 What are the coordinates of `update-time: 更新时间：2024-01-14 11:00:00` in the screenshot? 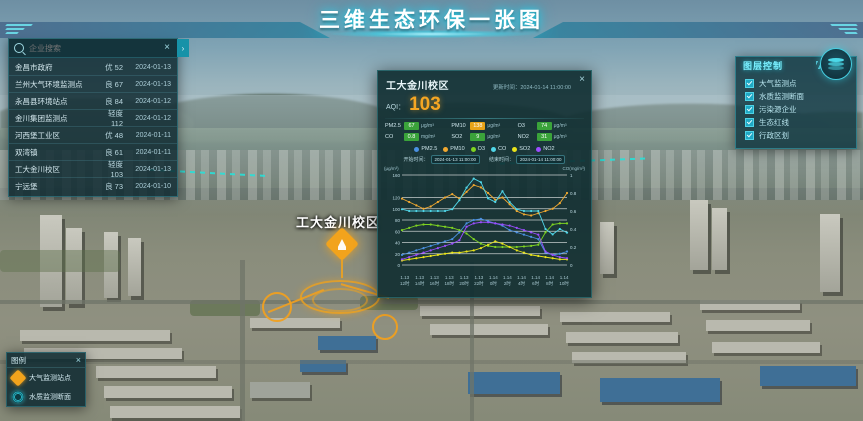 It's located at (531, 88).